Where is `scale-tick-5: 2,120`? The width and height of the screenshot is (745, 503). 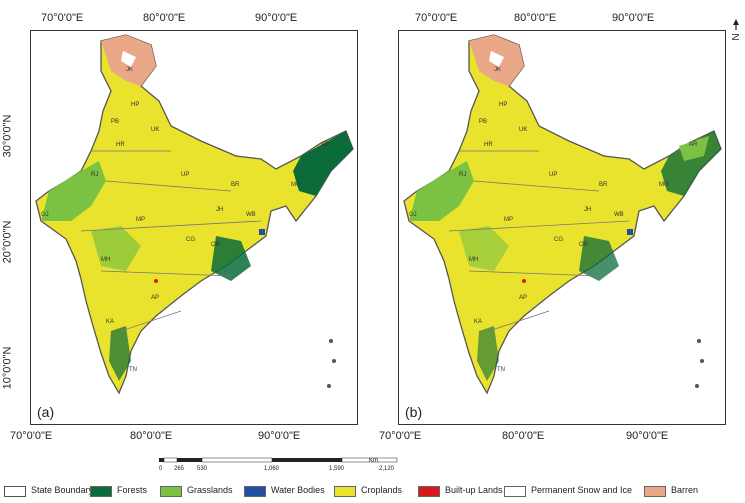 scale-tick-5: 2,120 is located at coordinates (387, 469).